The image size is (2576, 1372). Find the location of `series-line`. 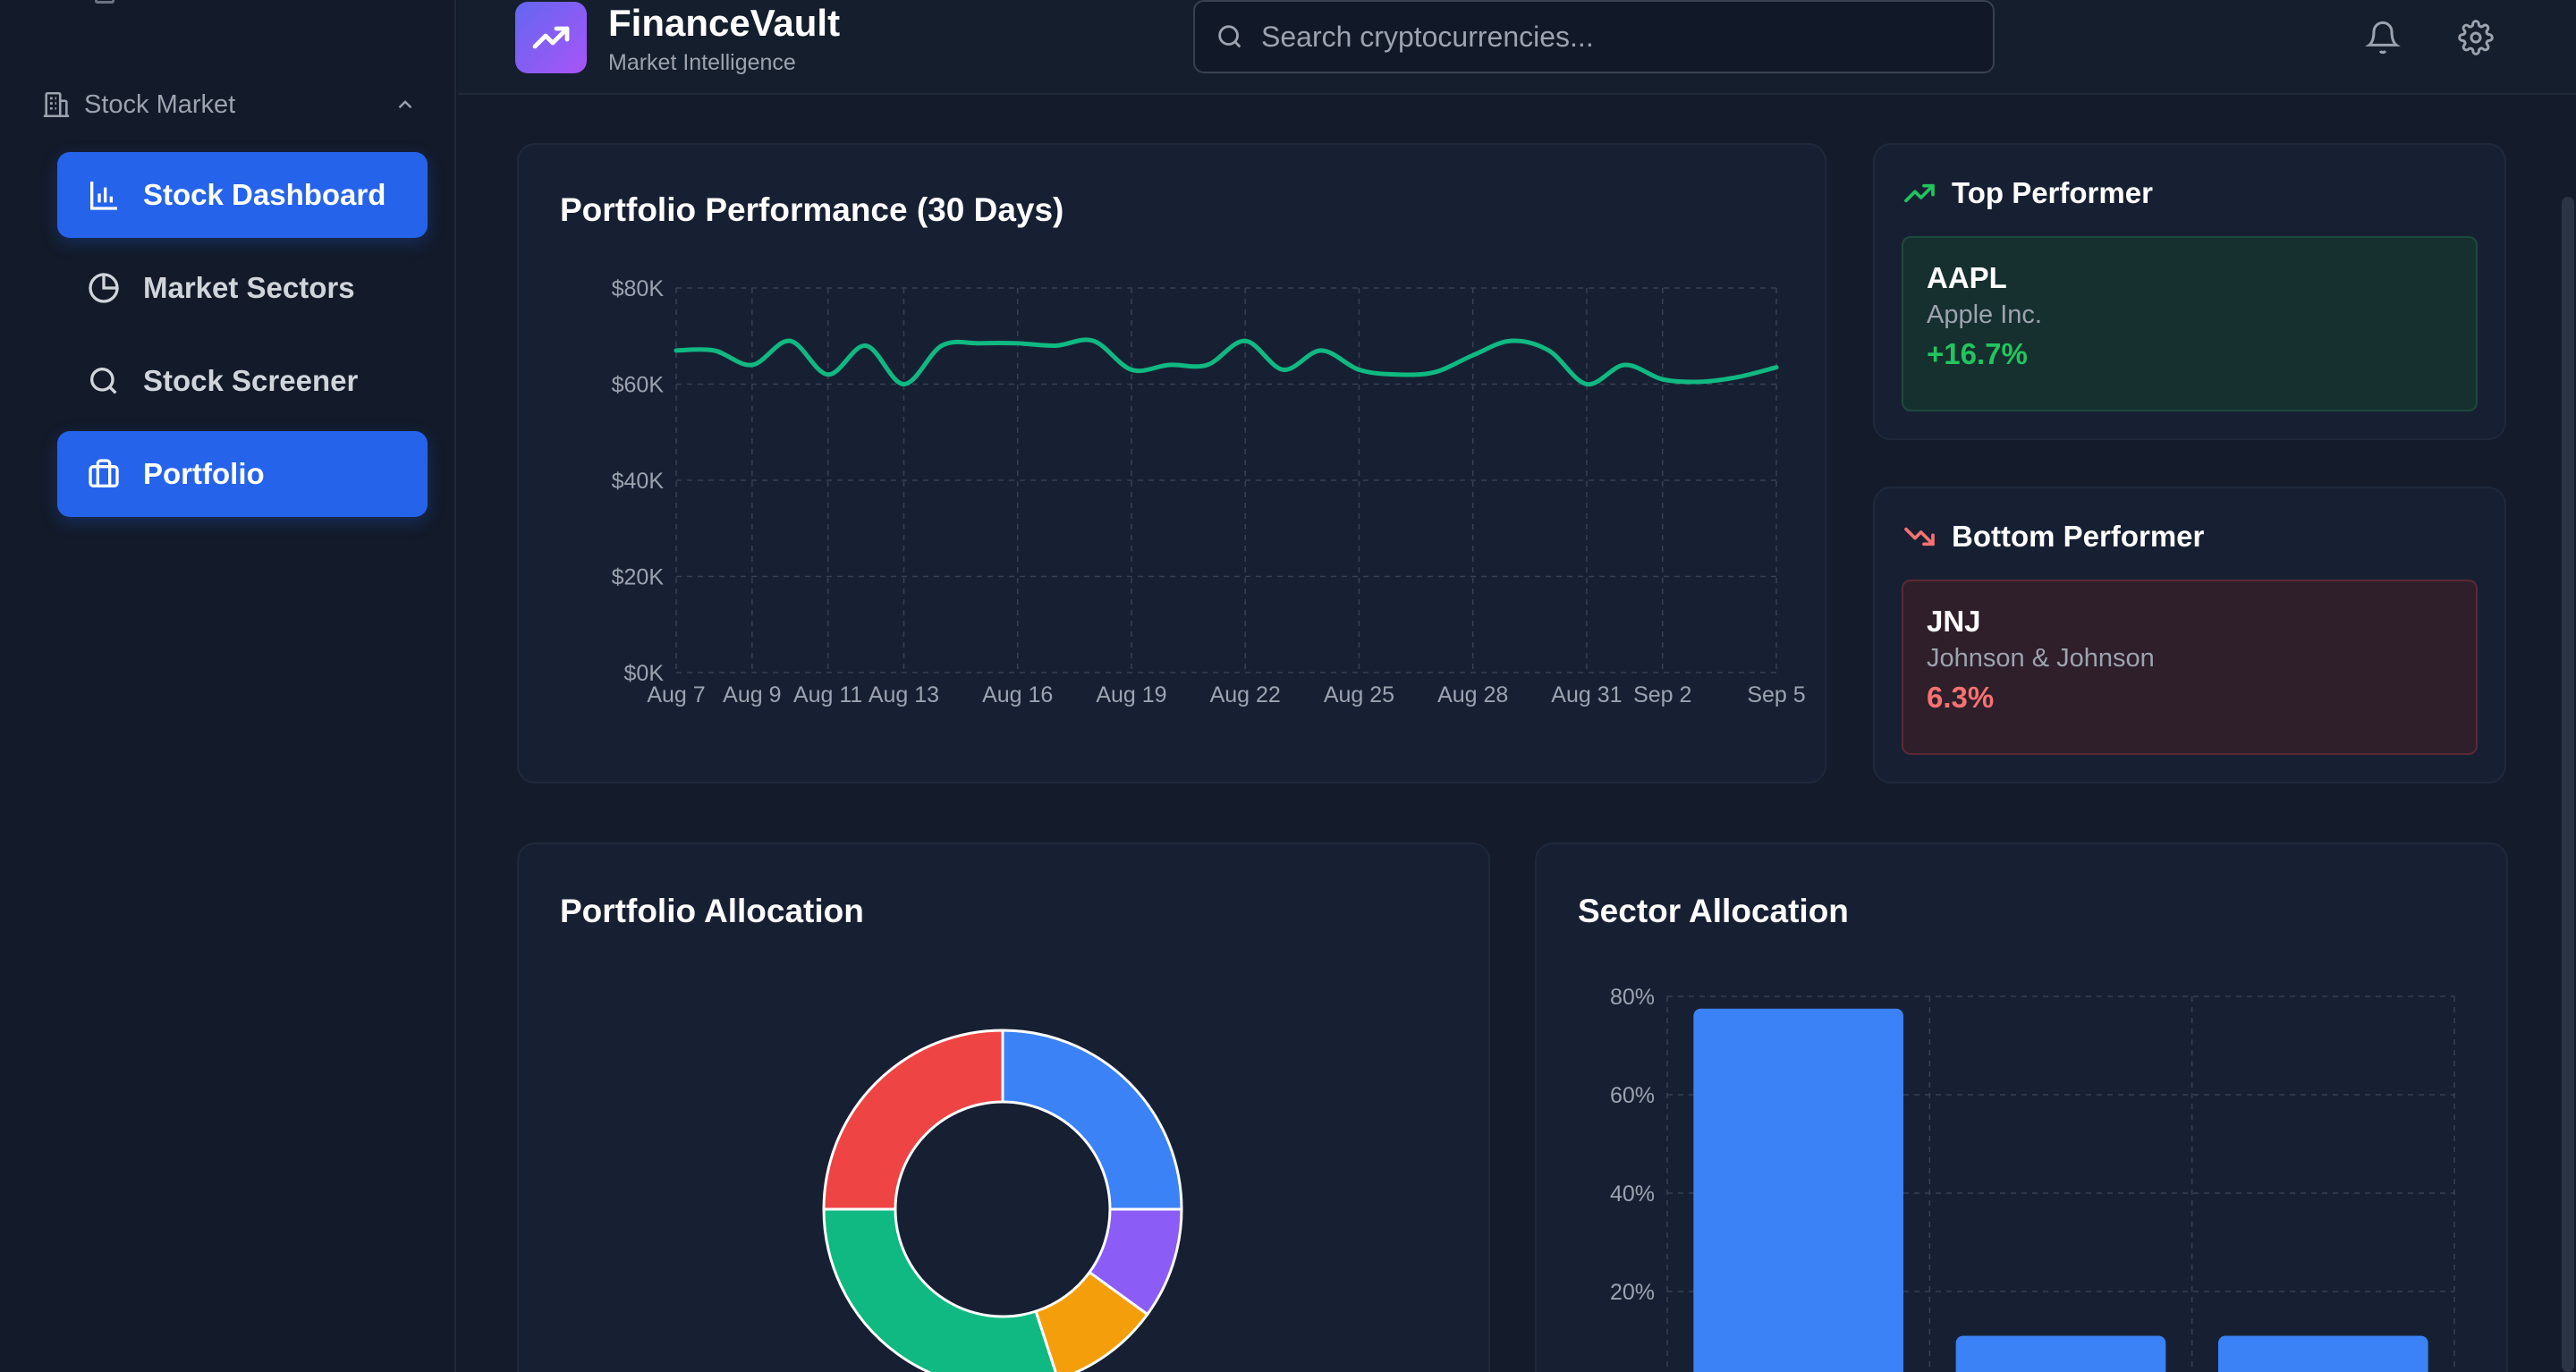

series-line is located at coordinates (1226, 362).